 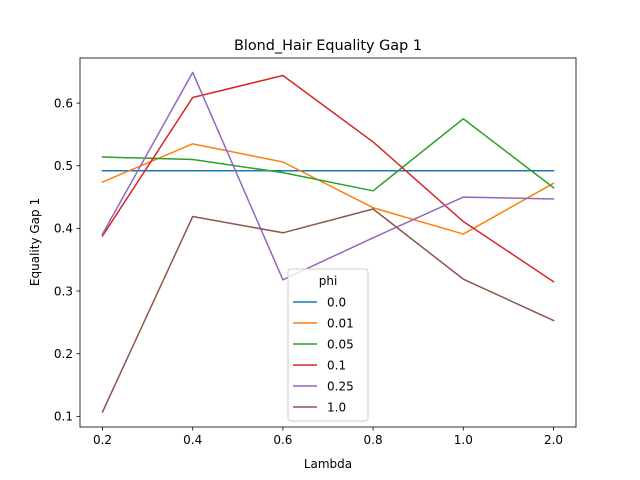 What do you see at coordinates (35, 242) in the screenshot?
I see `y-axis-label: Equality Gap 1` at bounding box center [35, 242].